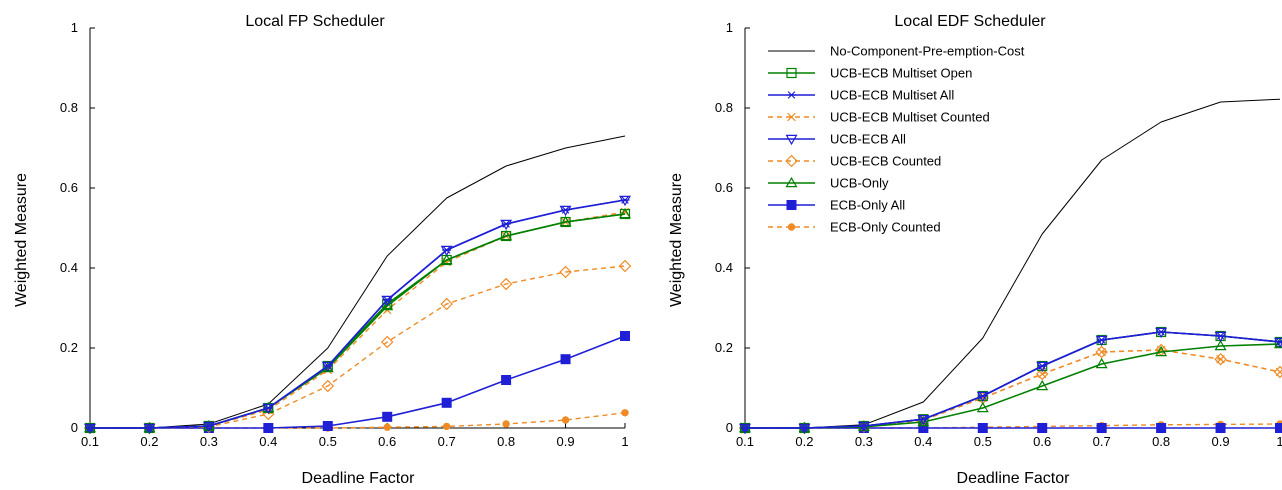 The height and width of the screenshot is (490, 1282). What do you see at coordinates (90, 441) in the screenshot?
I see `fp-x-tick-label: 0.1` at bounding box center [90, 441].